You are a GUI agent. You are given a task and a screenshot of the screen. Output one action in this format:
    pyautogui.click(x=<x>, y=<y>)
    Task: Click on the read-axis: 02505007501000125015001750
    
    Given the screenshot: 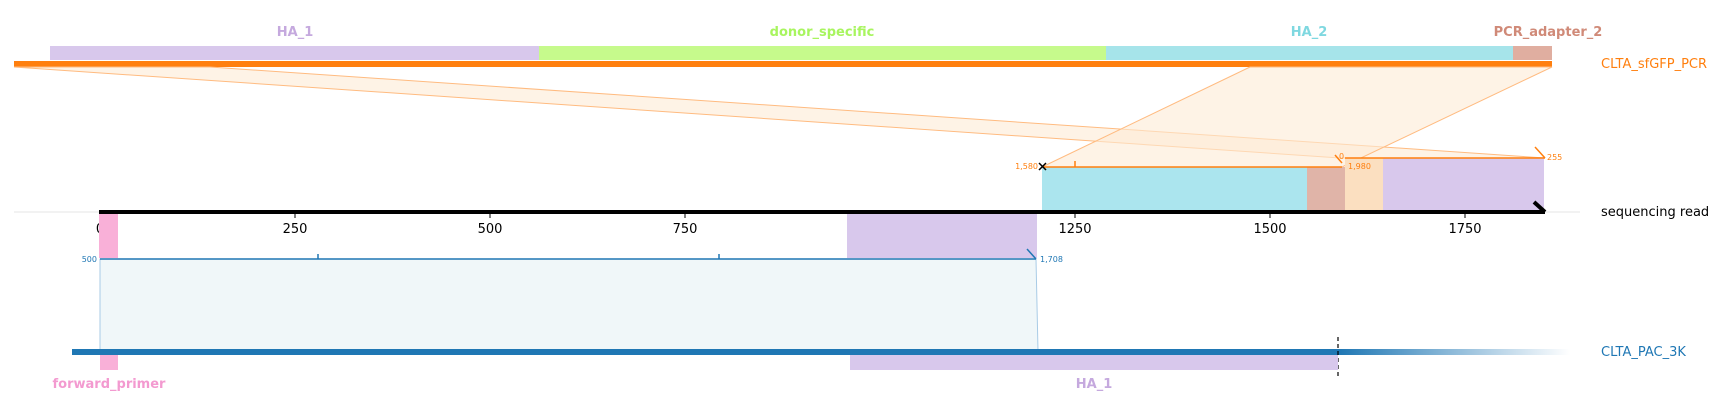 What is the action you would take?
    pyautogui.click(x=789, y=225)
    